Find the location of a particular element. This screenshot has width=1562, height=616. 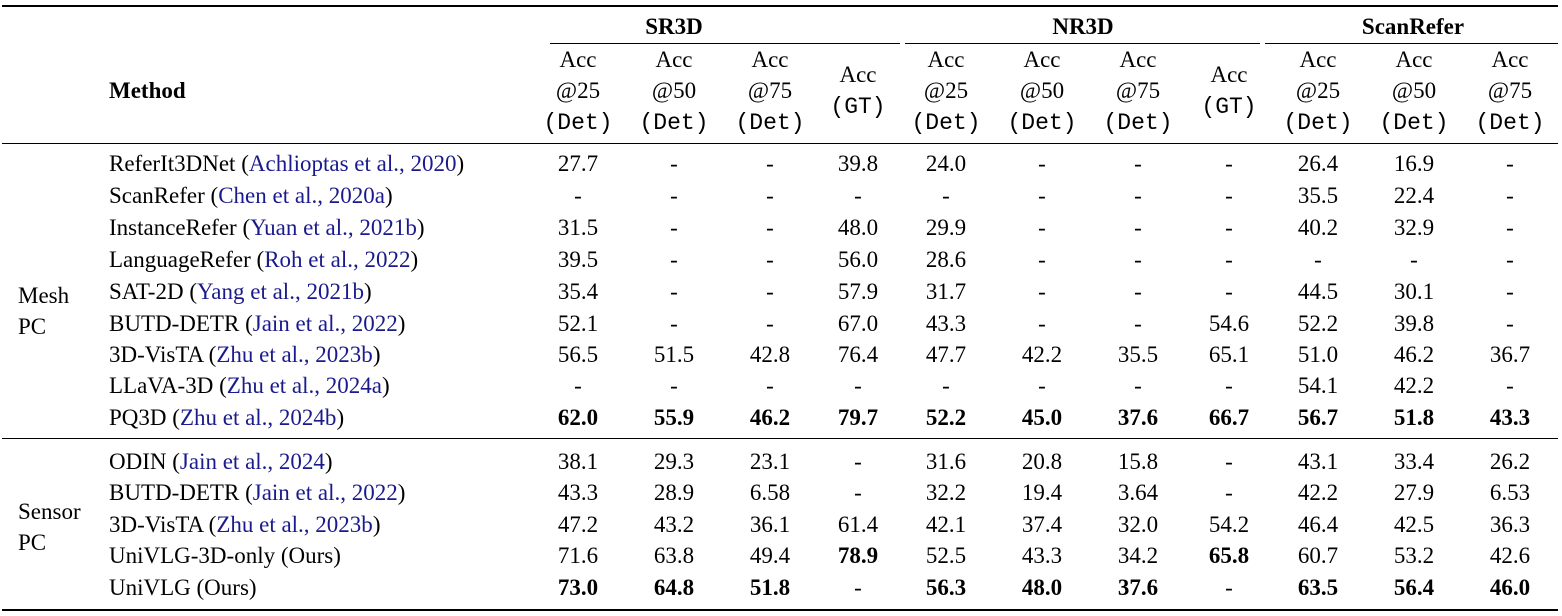

method-name: SAT-2D is located at coordinates (146, 291).